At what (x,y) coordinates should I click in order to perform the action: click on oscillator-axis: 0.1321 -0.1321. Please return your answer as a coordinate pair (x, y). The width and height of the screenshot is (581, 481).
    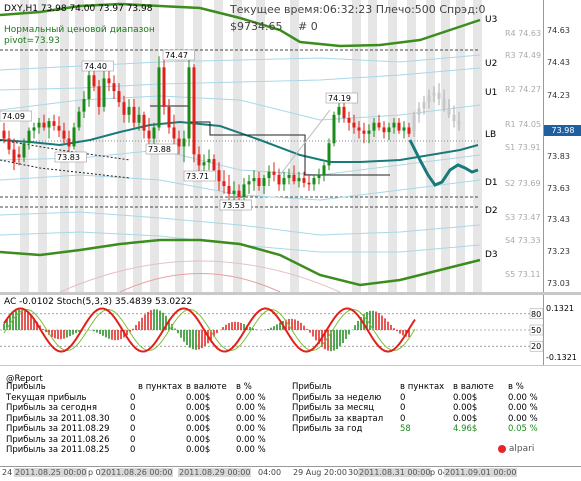
    Looking at the image, I should click on (562, 330).